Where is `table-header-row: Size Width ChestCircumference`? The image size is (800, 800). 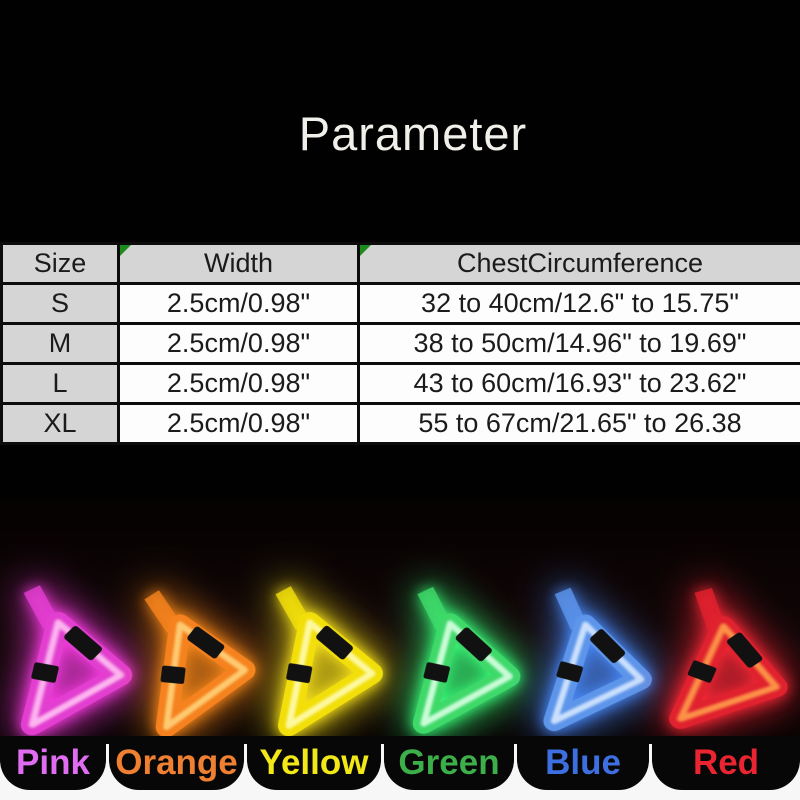 table-header-row: Size Width ChestCircumference is located at coordinates (400, 263).